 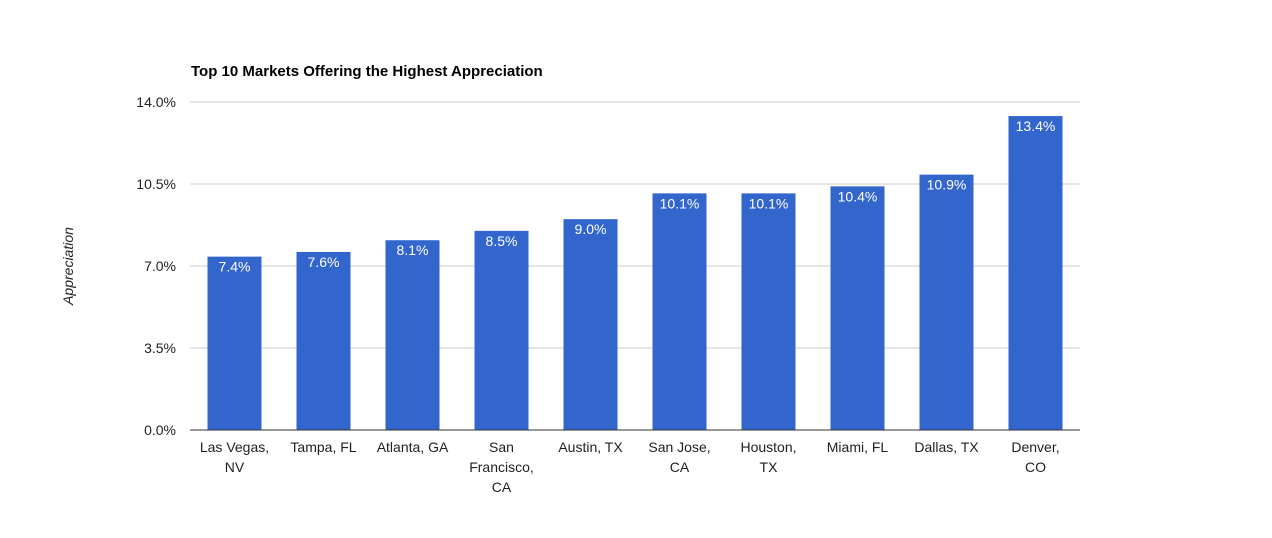 What do you see at coordinates (768, 457) in the screenshot?
I see `x-tick-label: Houston, TX` at bounding box center [768, 457].